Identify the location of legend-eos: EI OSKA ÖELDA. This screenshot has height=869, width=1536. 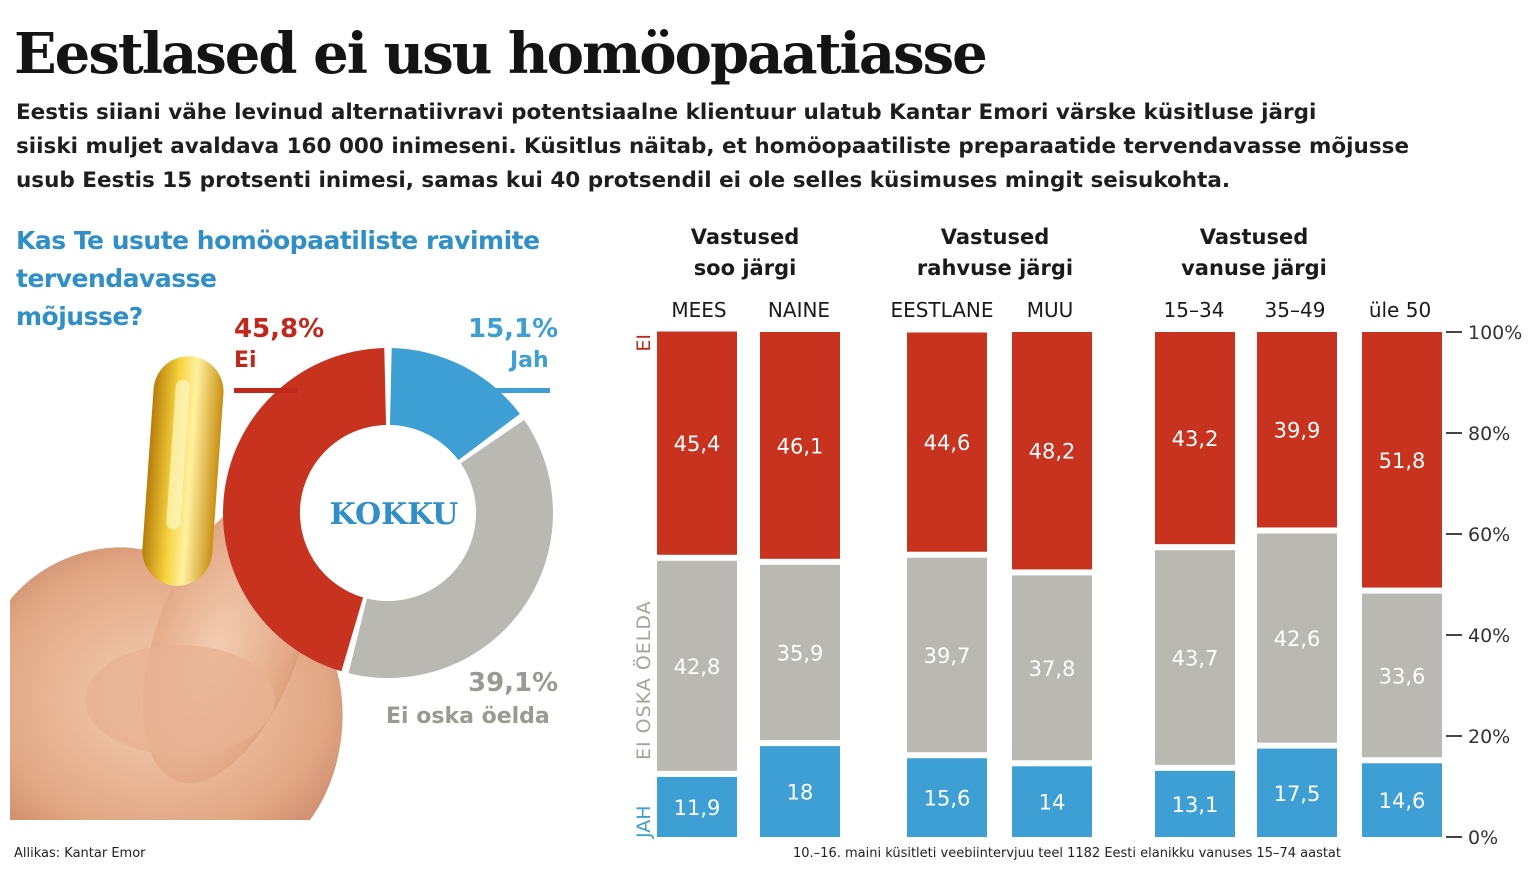
(643, 680).